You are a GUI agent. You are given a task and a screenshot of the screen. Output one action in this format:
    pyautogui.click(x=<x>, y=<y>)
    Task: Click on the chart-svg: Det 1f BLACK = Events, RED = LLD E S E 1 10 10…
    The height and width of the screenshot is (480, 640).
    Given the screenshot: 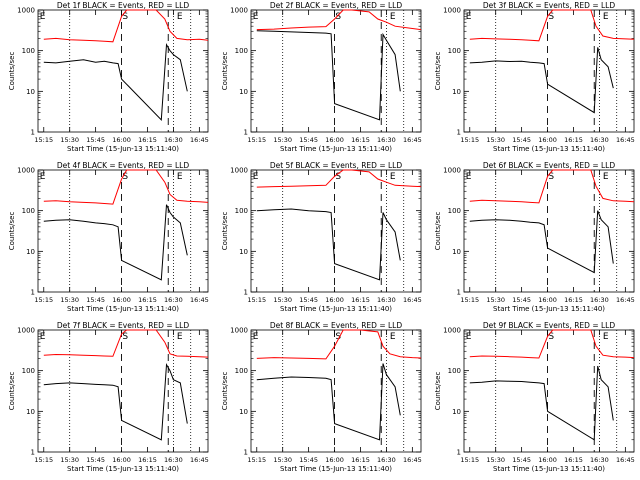 What is the action you would take?
    pyautogui.click(x=108, y=77)
    